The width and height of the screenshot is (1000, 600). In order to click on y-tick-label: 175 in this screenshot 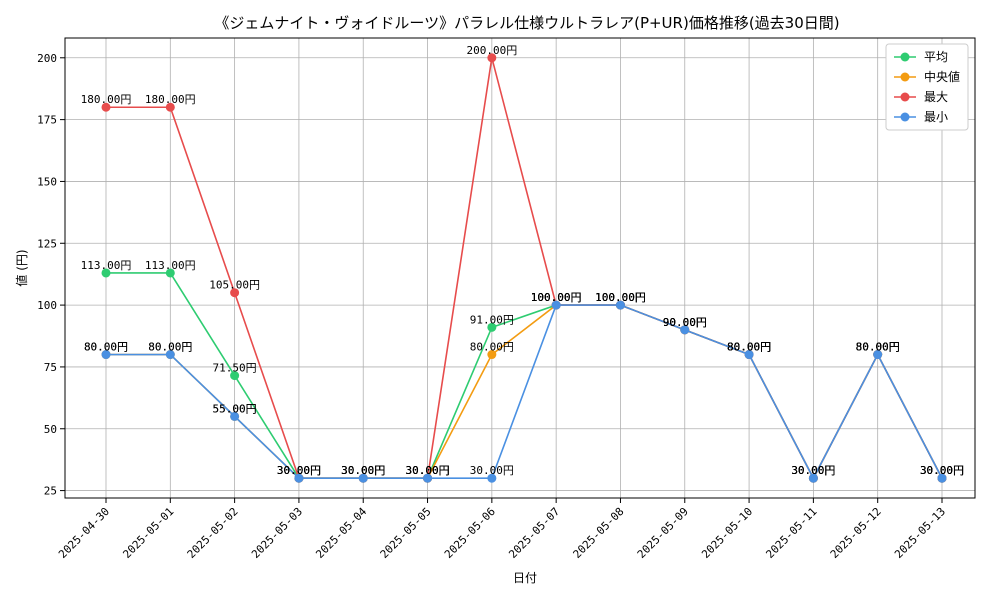, I will do `click(47, 120)`.